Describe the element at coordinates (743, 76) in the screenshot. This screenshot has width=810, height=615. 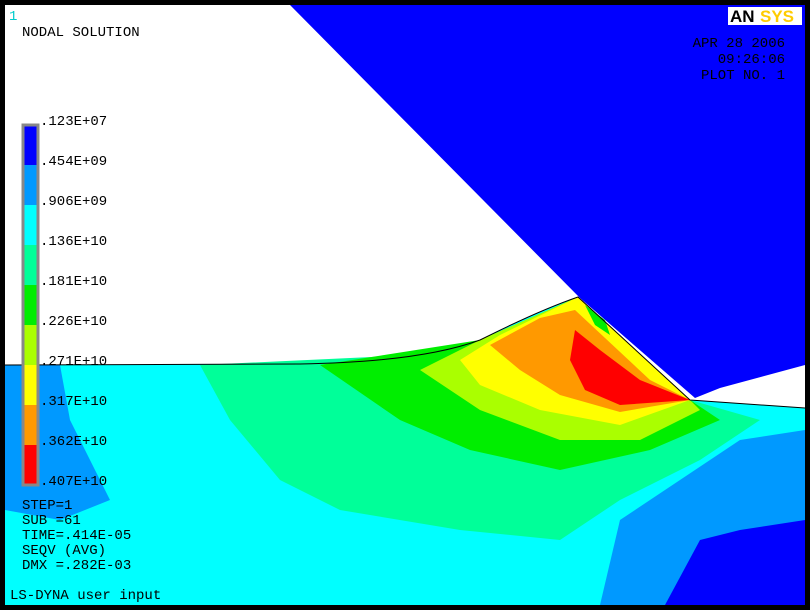
I see `plot-number: PLOT NO. 1` at that location.